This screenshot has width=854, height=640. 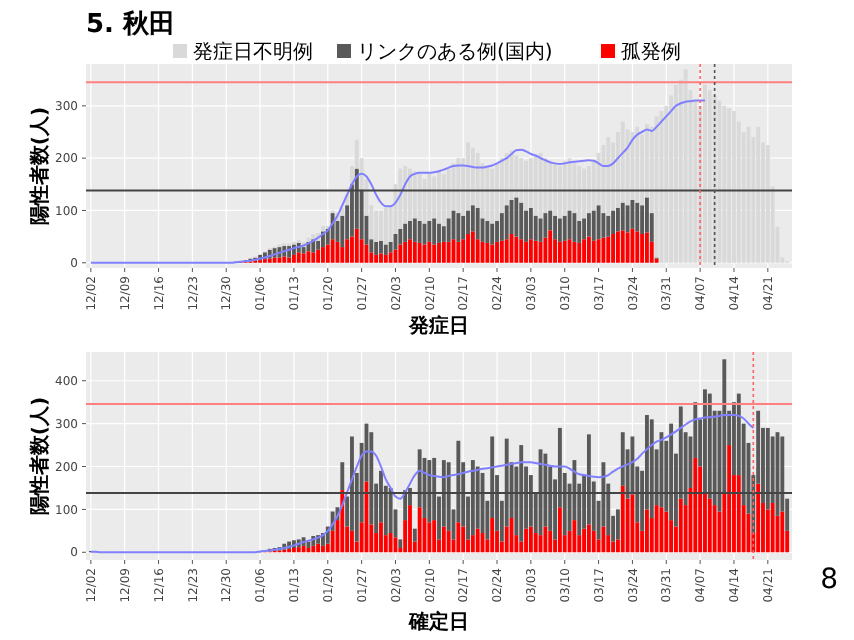 What do you see at coordinates (438, 326) in the screenshot?
I see `x-axis-title: 発症日` at bounding box center [438, 326].